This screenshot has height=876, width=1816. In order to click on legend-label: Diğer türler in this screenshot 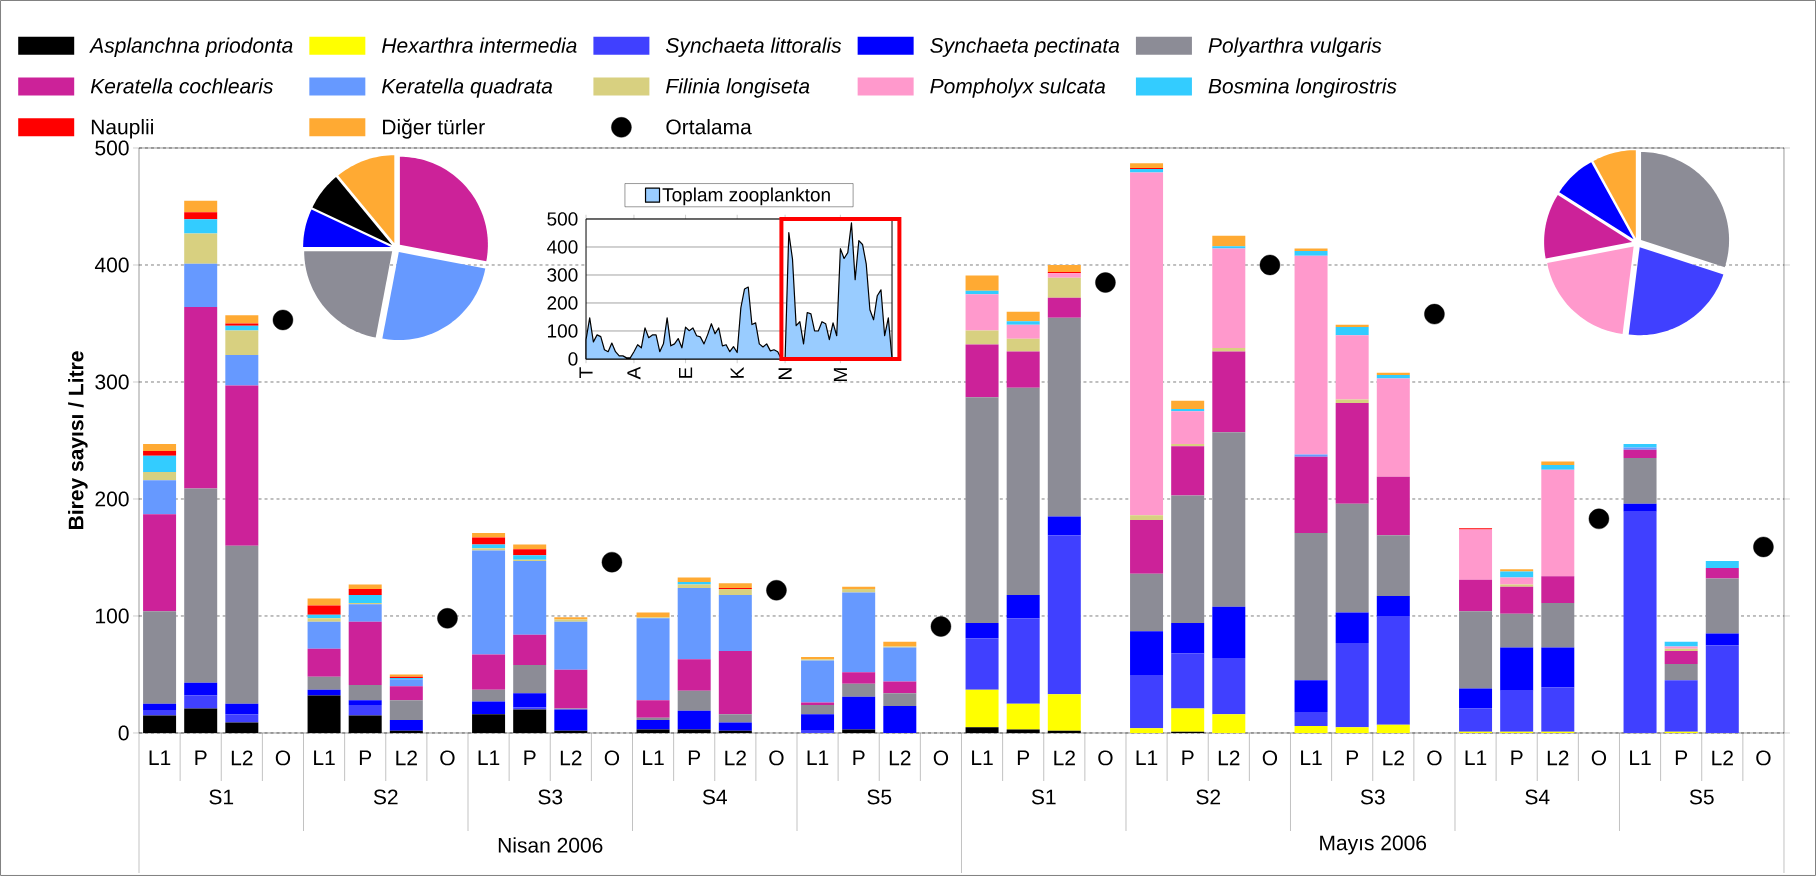, I will do `click(434, 128)`.